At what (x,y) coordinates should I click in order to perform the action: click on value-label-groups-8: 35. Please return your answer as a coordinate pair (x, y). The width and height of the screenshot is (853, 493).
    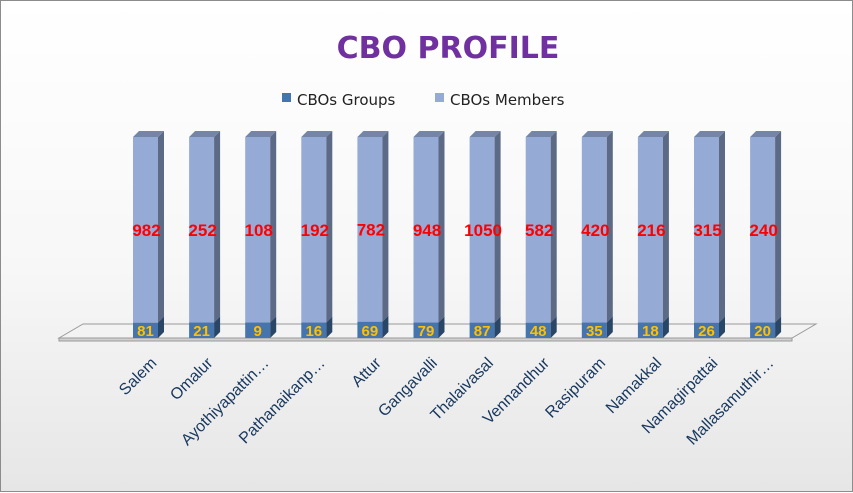
    Looking at the image, I should click on (594, 331).